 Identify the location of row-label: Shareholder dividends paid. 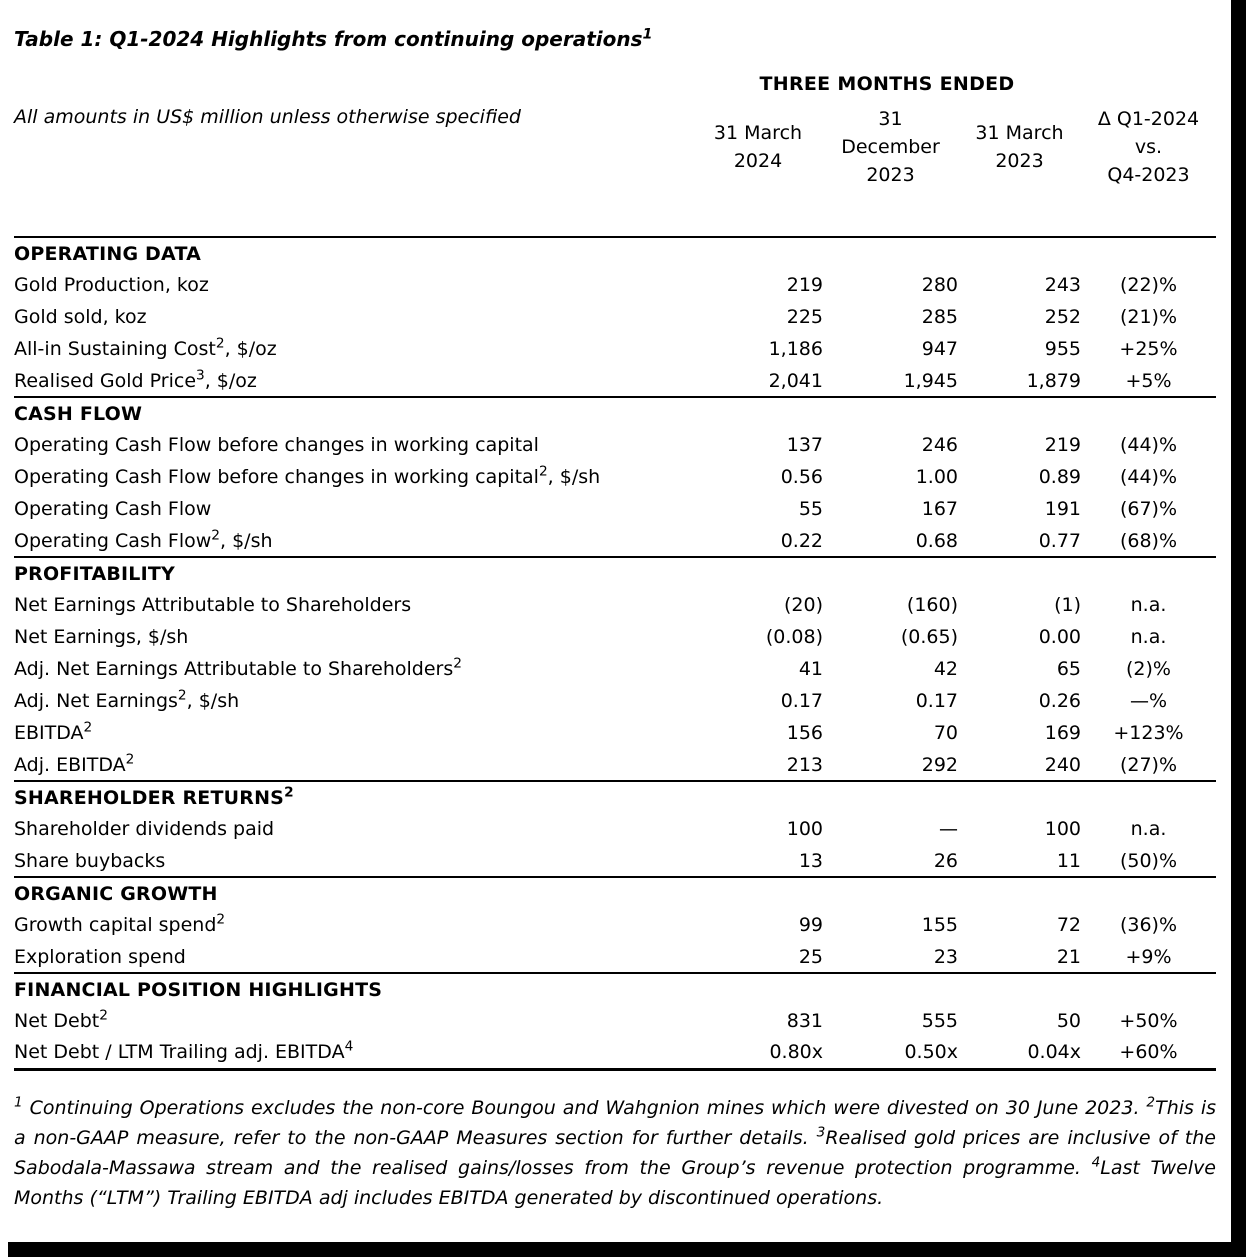
(144, 829).